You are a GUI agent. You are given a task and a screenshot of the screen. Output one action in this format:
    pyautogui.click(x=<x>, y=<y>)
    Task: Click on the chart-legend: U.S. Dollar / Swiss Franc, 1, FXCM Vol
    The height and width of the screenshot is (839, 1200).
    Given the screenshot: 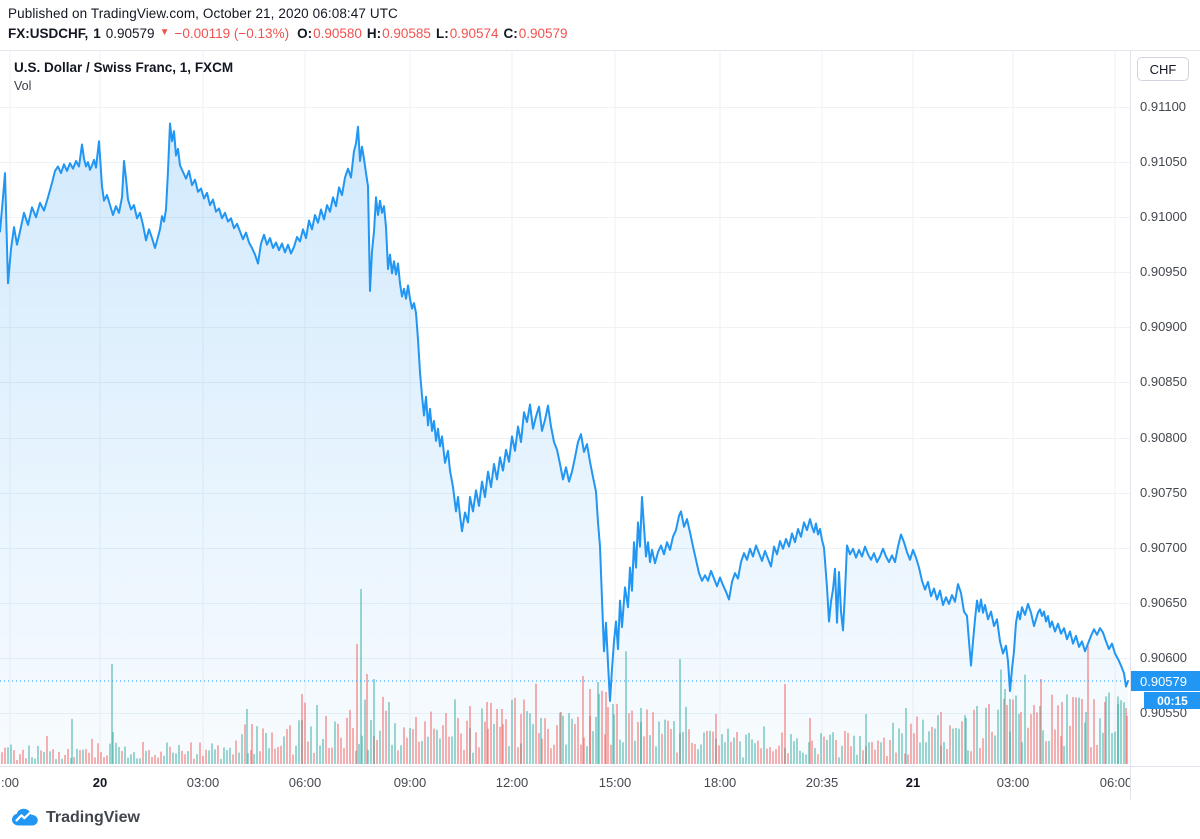 What is the action you would take?
    pyautogui.click(x=123, y=76)
    